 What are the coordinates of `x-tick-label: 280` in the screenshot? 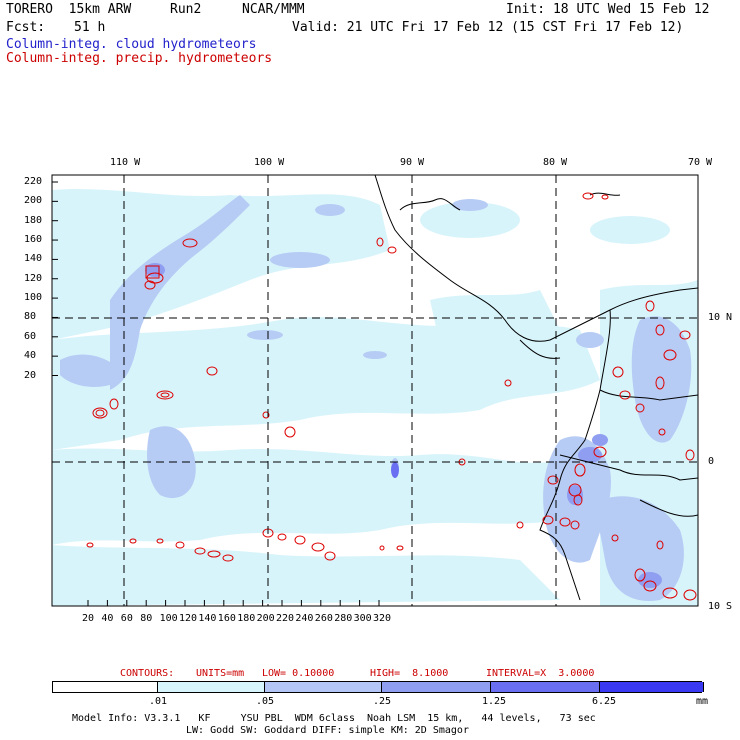 It's located at (343, 618).